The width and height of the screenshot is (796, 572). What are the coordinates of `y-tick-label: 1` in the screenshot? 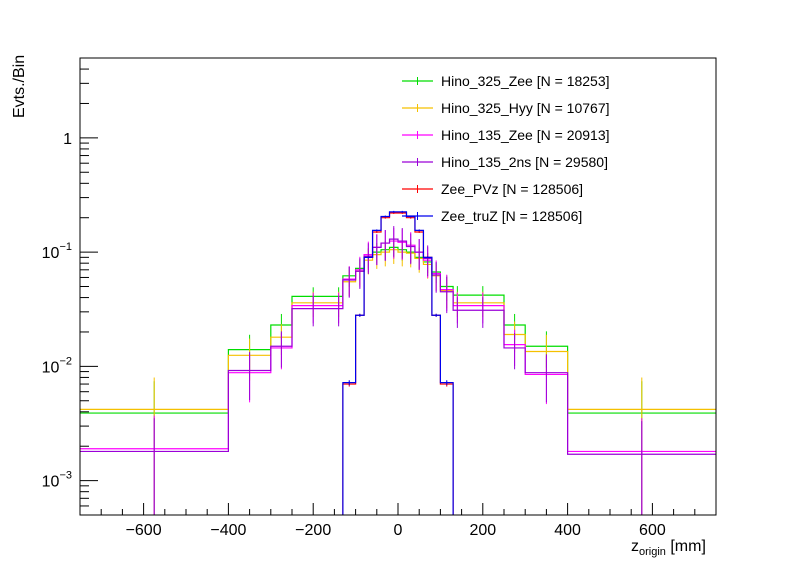 It's located at (67, 139).